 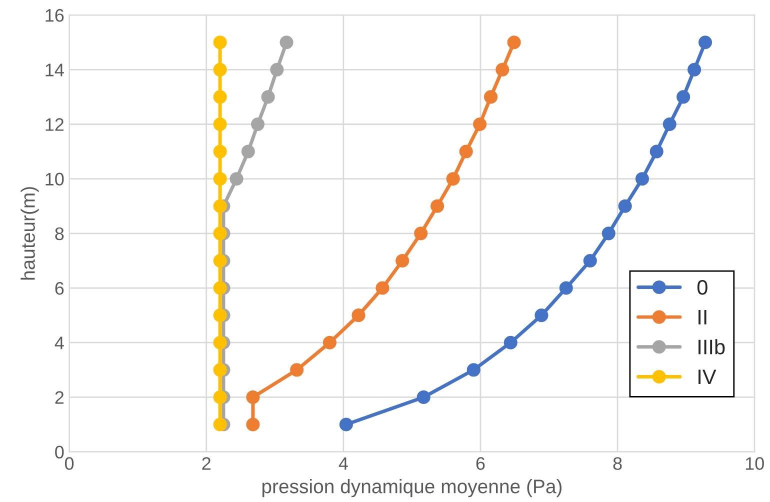 I want to click on legend-label: II, so click(x=702, y=317).